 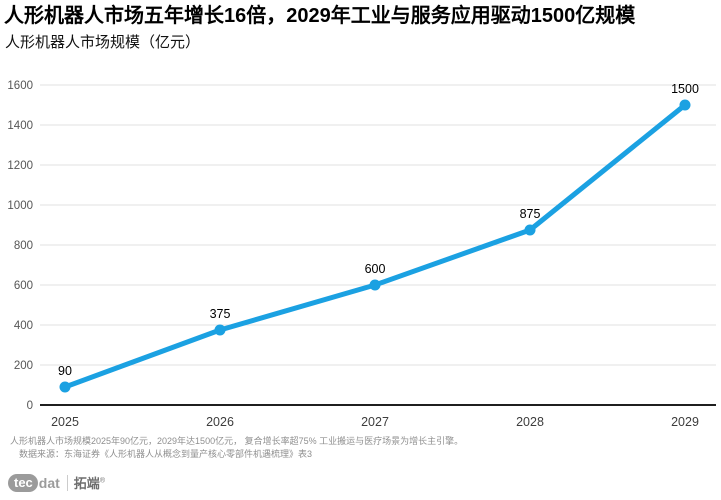 What do you see at coordinates (23, 483) in the screenshot?
I see `logo-tec-badge: tec` at bounding box center [23, 483].